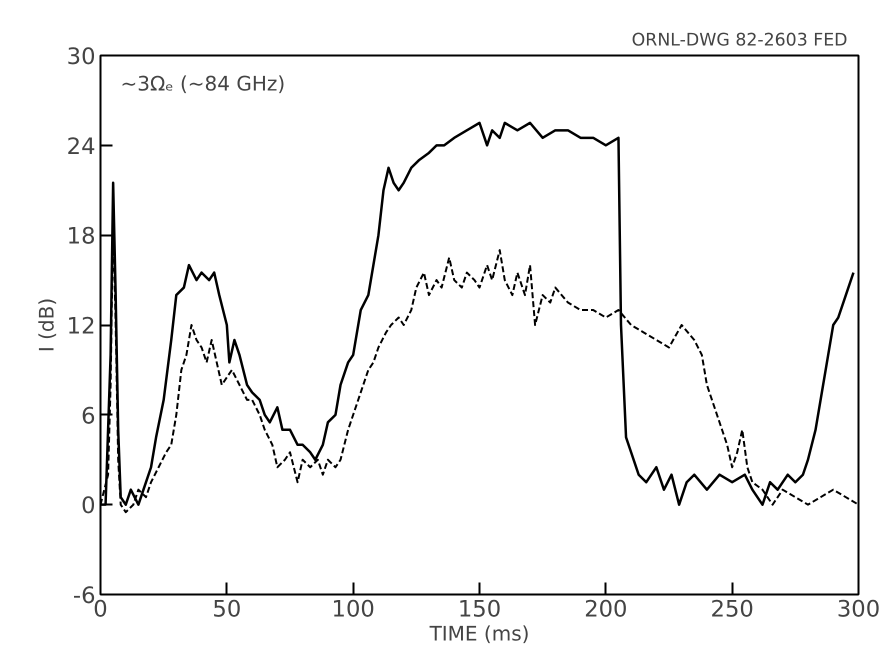 This screenshot has height=669, width=888. I want to click on x-tick-label: 250, so click(732, 609).